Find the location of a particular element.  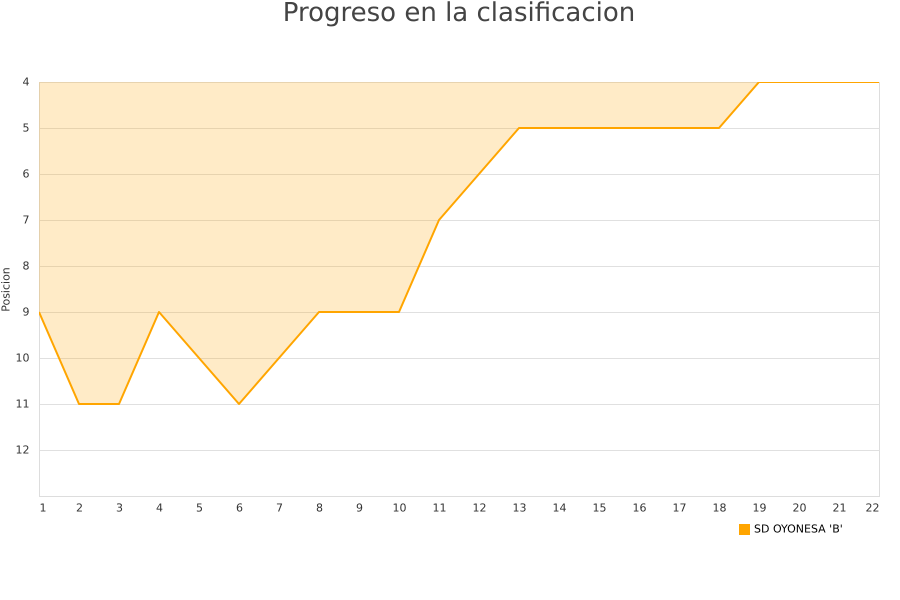

y-axis-title: Posicion is located at coordinates (6, 289).